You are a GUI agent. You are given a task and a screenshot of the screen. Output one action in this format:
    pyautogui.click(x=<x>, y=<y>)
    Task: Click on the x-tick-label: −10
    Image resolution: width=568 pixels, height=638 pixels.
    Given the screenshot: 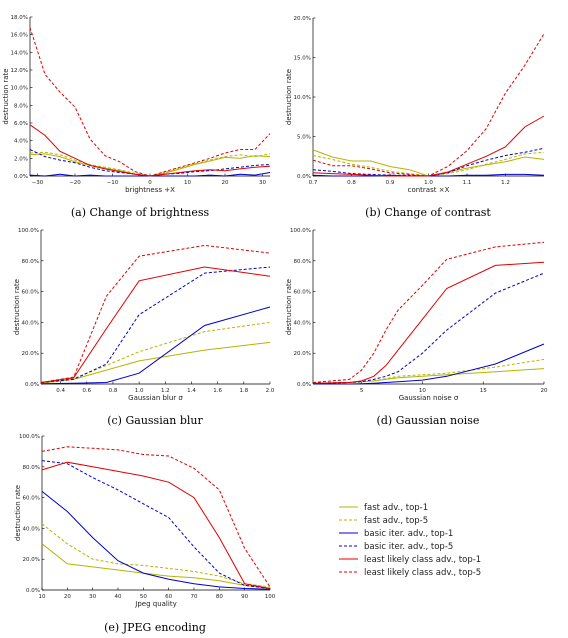 What is the action you would take?
    pyautogui.click(x=113, y=183)
    